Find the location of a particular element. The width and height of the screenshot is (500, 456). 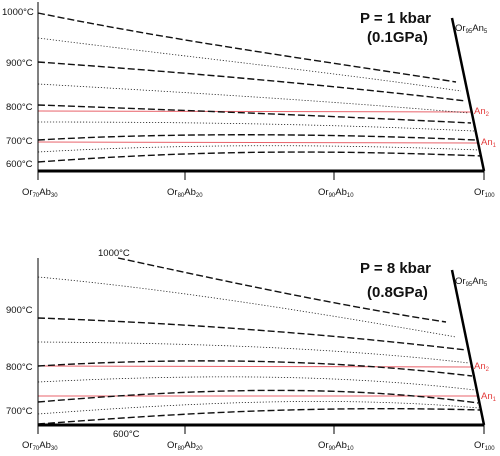

gpa-label-bottom: (0.8GPa) is located at coordinates (397, 292).